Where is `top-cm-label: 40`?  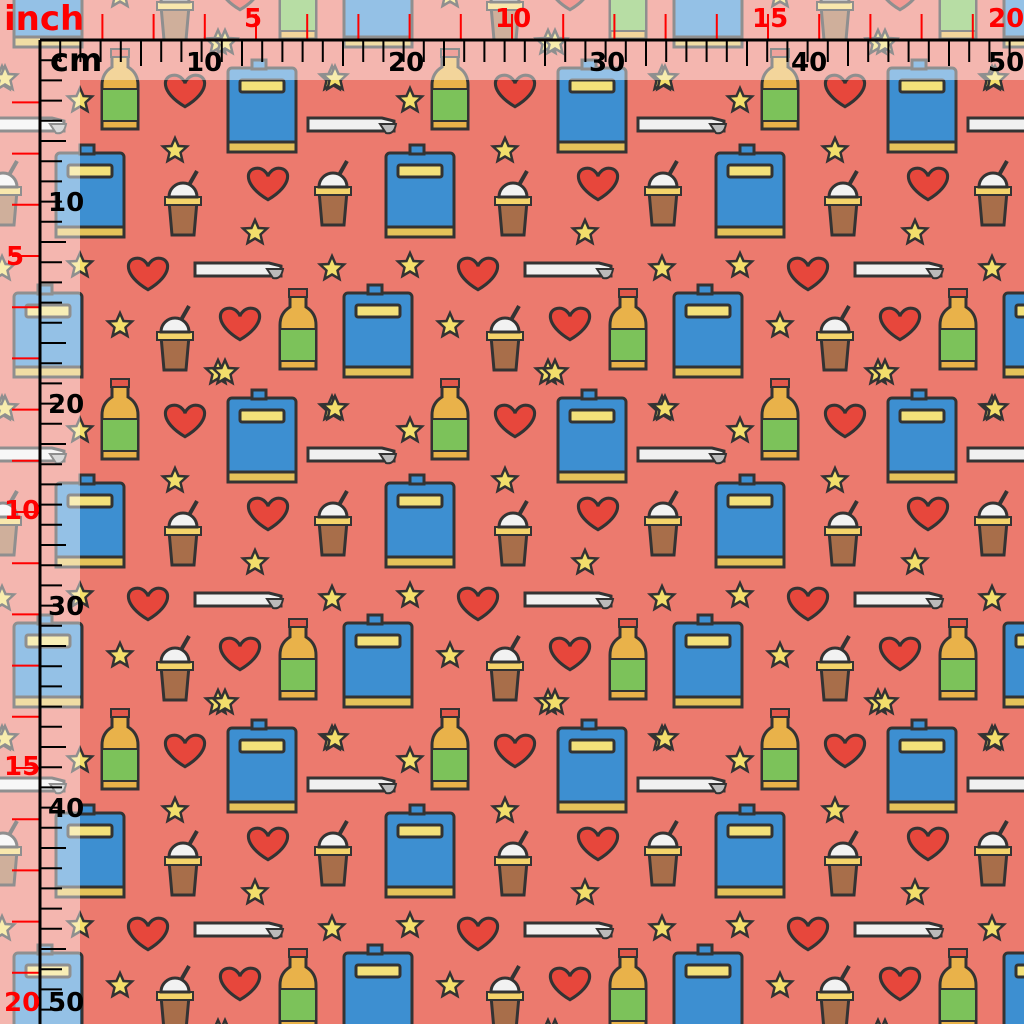 top-cm-label: 40 is located at coordinates (809, 63).